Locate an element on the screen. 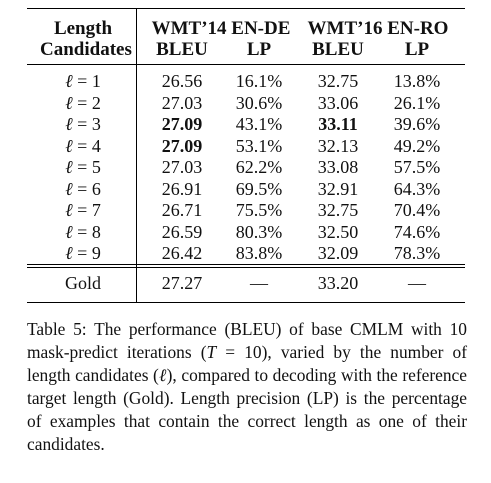 This screenshot has width=491, height=483. row-4-en-de-bleu: 27.09 is located at coordinates (182, 146).